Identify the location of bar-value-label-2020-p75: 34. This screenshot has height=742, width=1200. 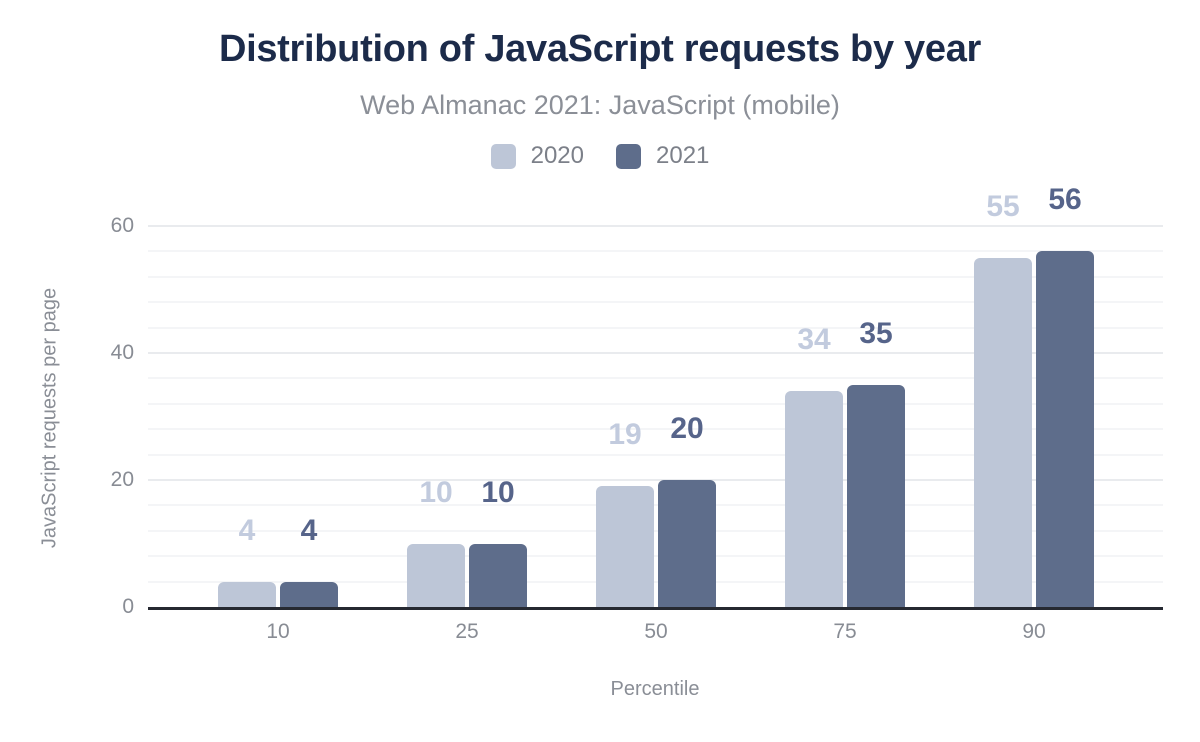
(814, 340).